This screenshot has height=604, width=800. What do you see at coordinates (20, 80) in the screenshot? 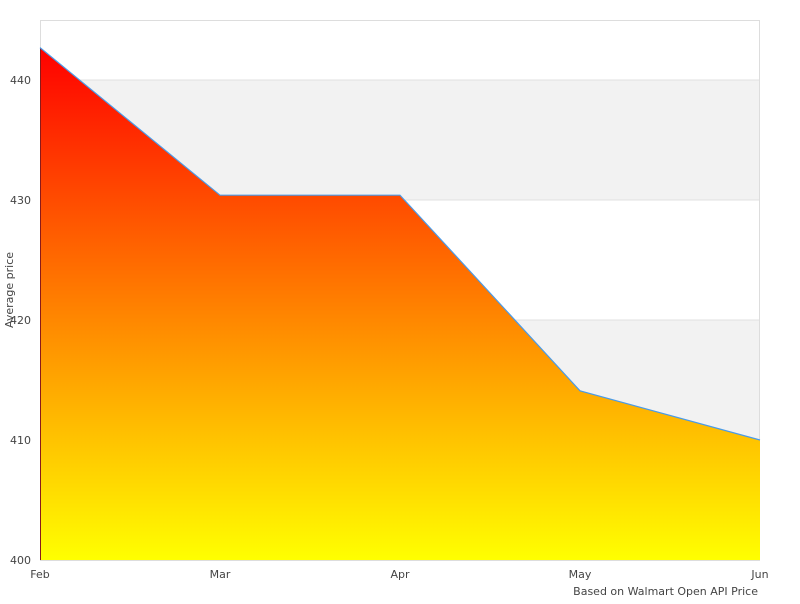
I see `y-tick-label: 440` at bounding box center [20, 80].